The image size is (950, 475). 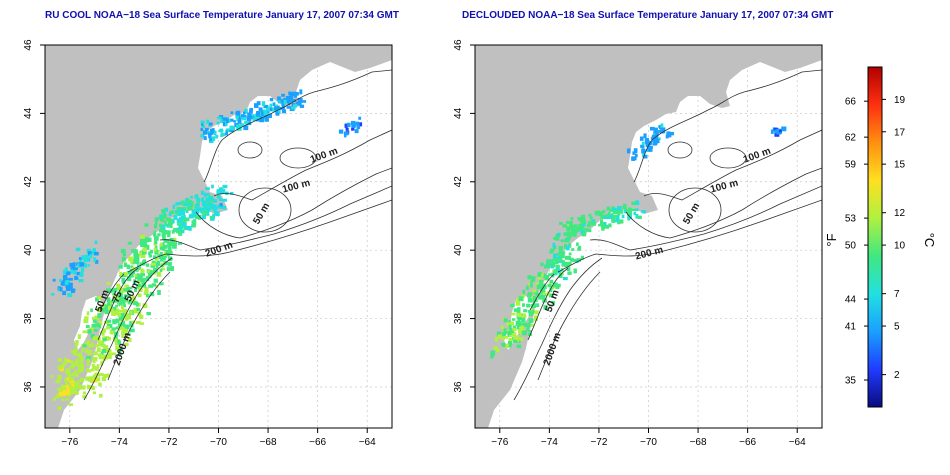 What do you see at coordinates (851, 381) in the screenshot?
I see `fahrenheit-tick-label: 35` at bounding box center [851, 381].